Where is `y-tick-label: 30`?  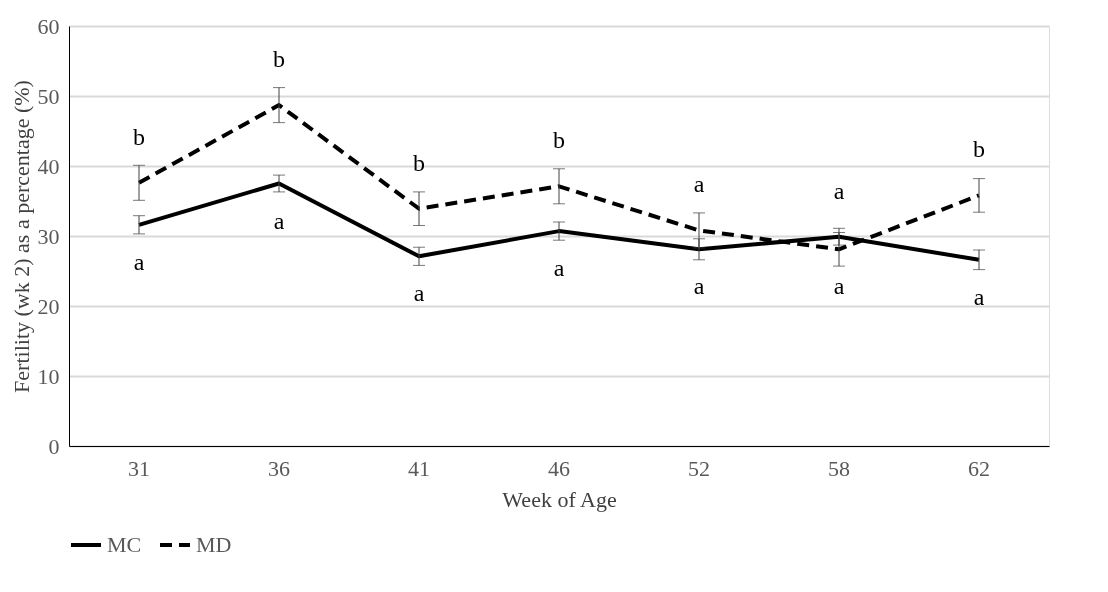 y-tick-label: 30 is located at coordinates (48, 236).